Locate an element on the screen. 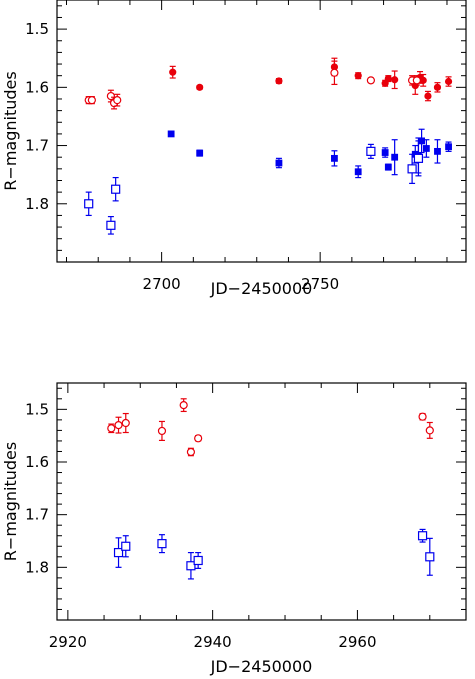 The width and height of the screenshot is (475, 679). x-tick-label: 2920 is located at coordinates (68, 642).